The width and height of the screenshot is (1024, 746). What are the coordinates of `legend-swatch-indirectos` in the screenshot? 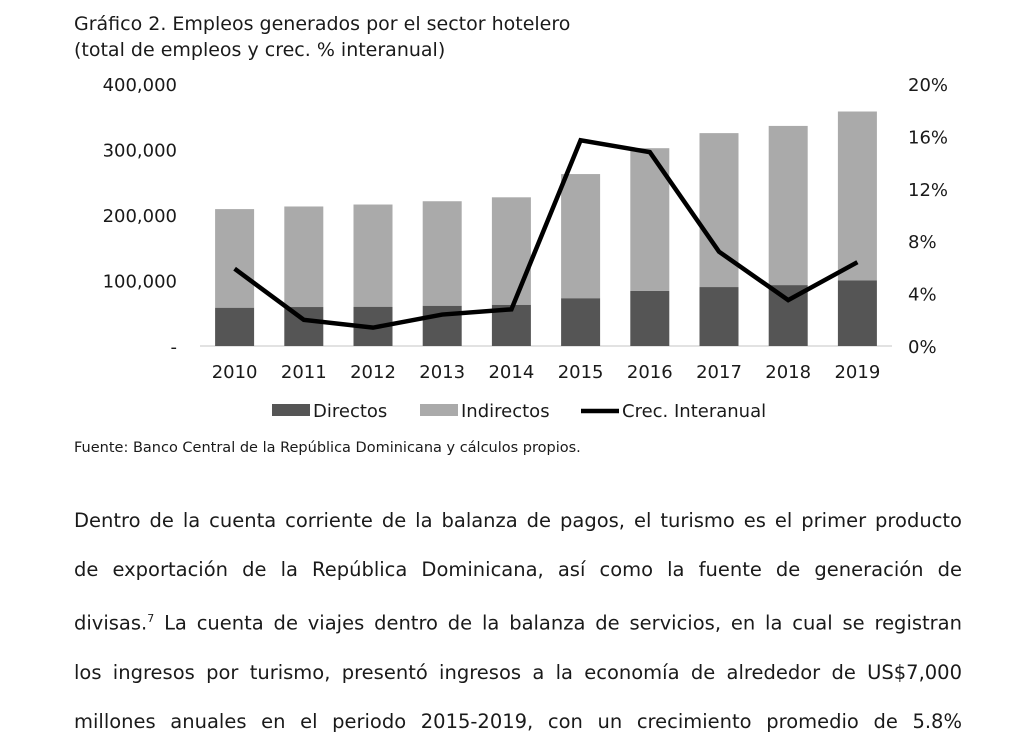 It's located at (439, 410).